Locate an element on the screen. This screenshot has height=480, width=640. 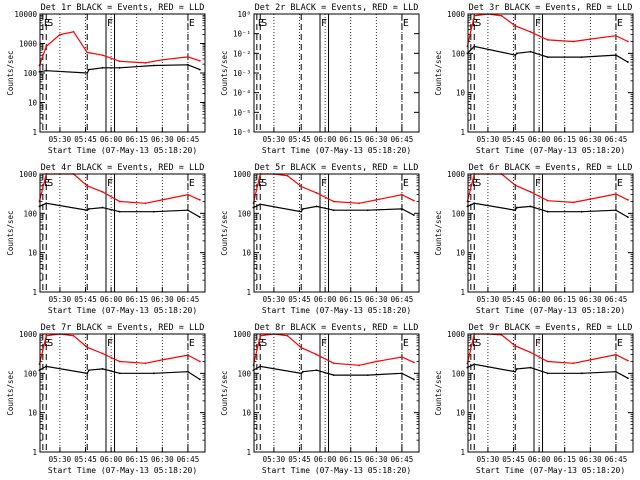
x-axis-label: Start Time (07-May-13 05:18:20) is located at coordinates (550, 150).